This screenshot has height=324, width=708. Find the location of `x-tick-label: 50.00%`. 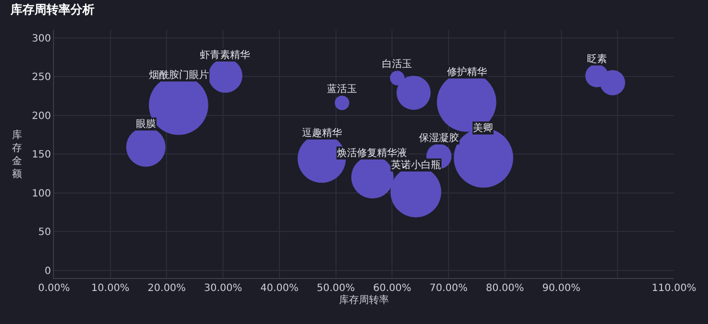

x-tick-label: 50.00% is located at coordinates (335, 288).